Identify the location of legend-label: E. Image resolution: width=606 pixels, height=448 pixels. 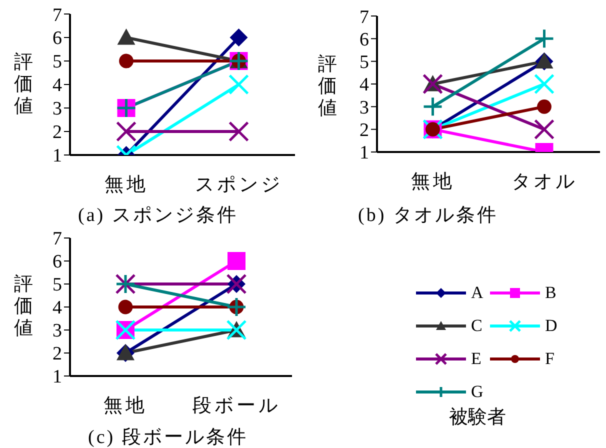
(476, 358).